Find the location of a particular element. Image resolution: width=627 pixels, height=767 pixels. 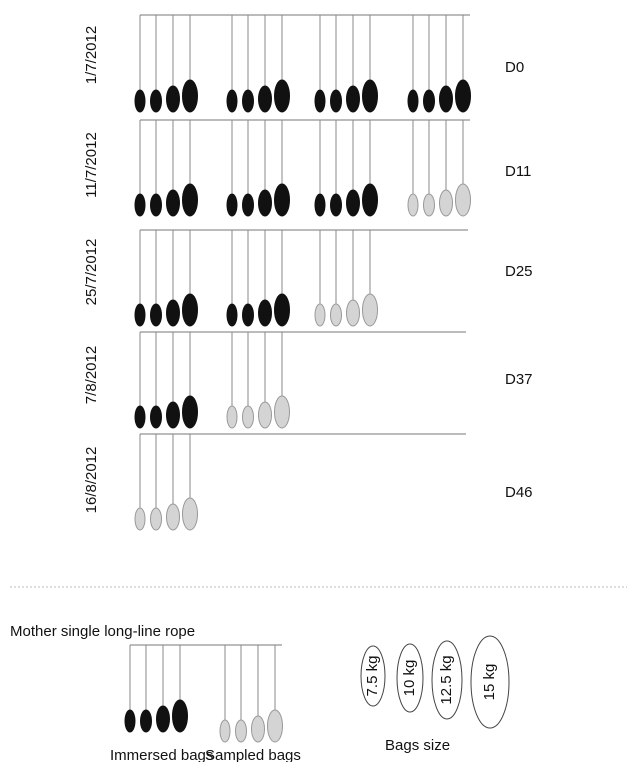

date-label: 25/7/2012 is located at coordinates (91, 272).